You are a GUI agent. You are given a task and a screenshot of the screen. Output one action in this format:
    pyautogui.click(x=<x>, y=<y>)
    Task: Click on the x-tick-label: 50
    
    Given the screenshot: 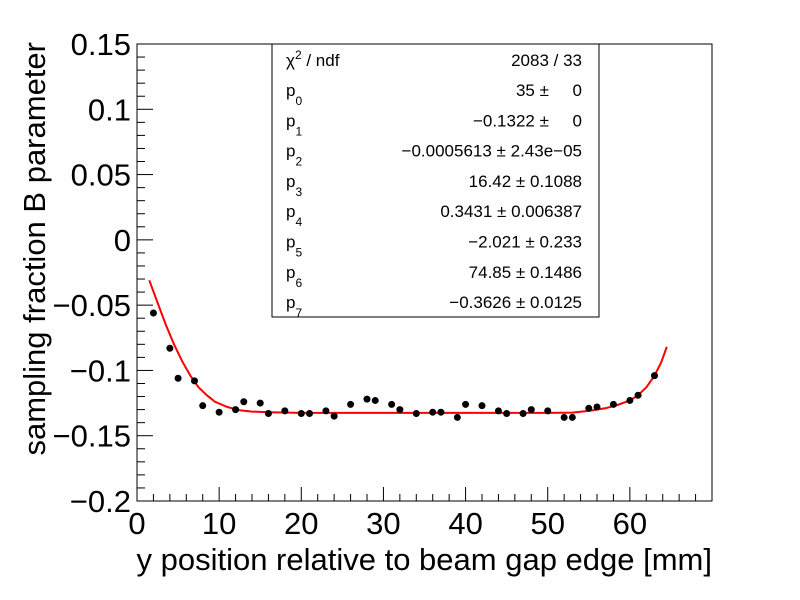 What is the action you would take?
    pyautogui.click(x=547, y=523)
    